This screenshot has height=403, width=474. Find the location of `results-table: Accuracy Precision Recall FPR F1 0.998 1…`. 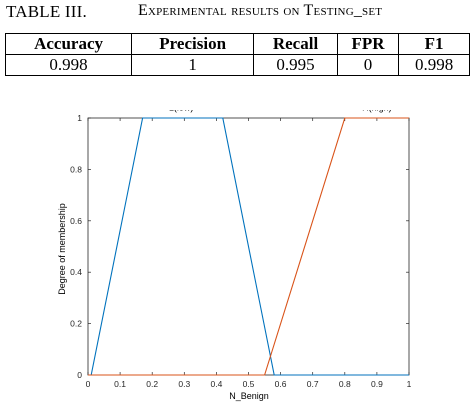

results-table: Accuracy Precision Recall FPR F1 0.998 1… is located at coordinates (237, 54).